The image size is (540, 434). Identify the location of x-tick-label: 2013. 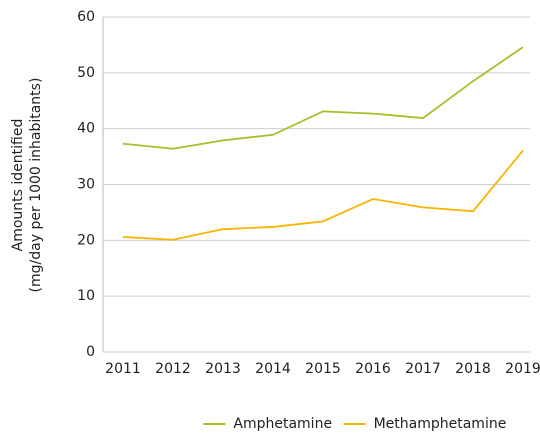
(223, 369).